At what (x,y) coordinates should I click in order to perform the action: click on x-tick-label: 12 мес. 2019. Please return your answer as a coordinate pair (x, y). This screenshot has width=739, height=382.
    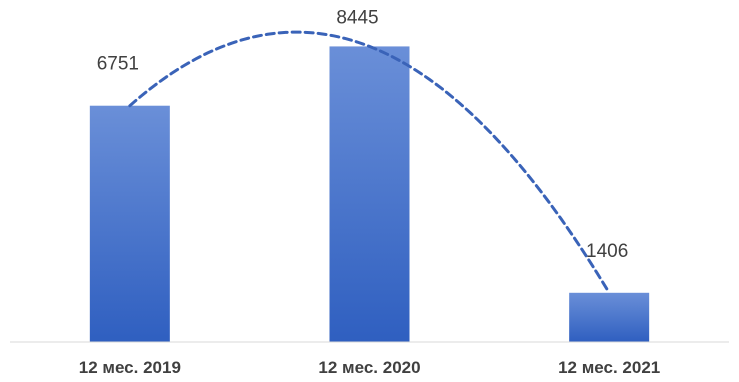
    Looking at the image, I should click on (130, 367).